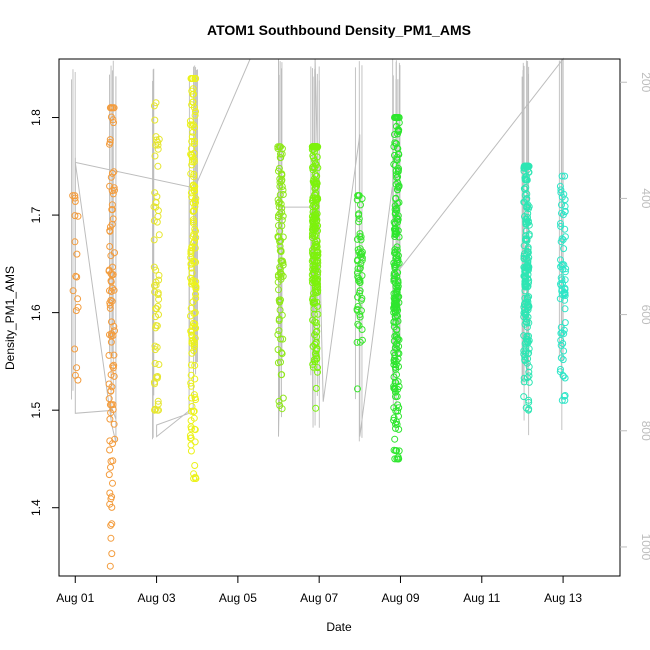 This screenshot has width=650, height=650. What do you see at coordinates (635, 316) in the screenshot?
I see `secondary-y-axis: 200 400 600 800 1000` at bounding box center [635, 316].